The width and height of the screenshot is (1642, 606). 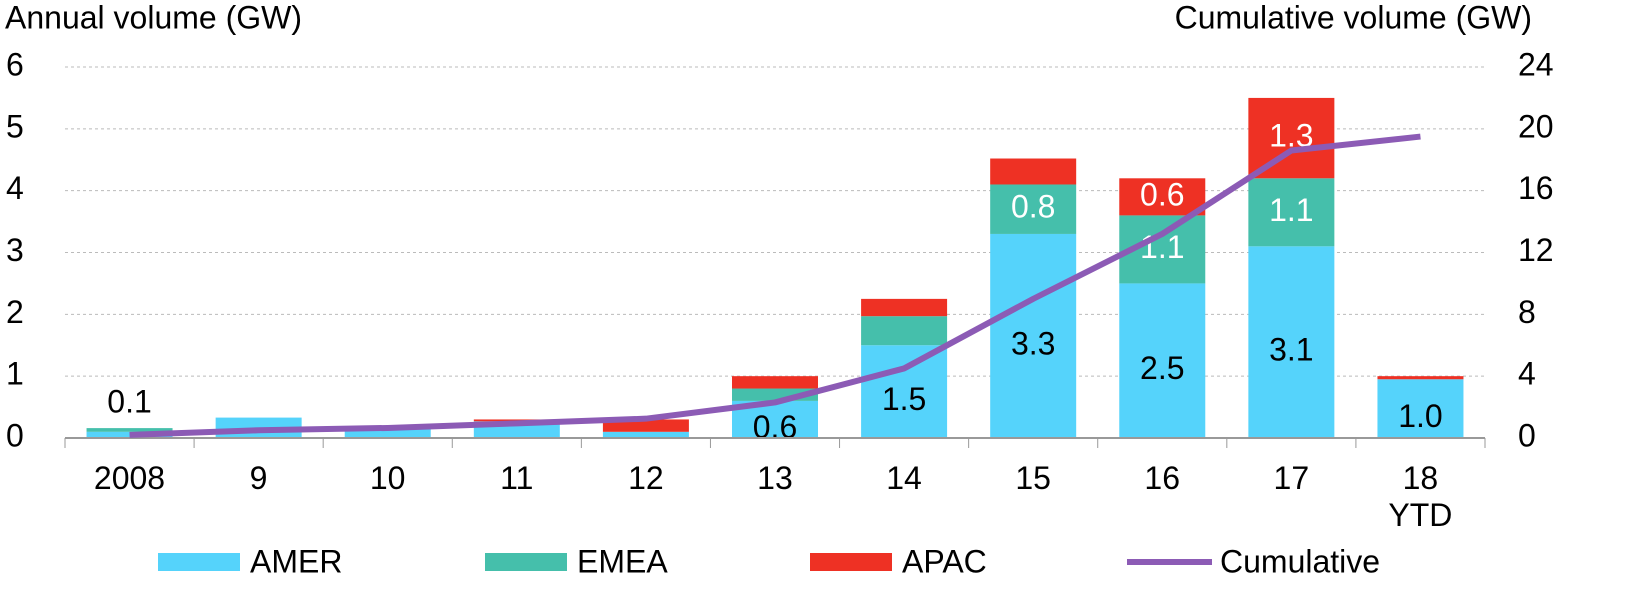 What do you see at coordinates (904, 399) in the screenshot?
I see `data-label: 1.5` at bounding box center [904, 399].